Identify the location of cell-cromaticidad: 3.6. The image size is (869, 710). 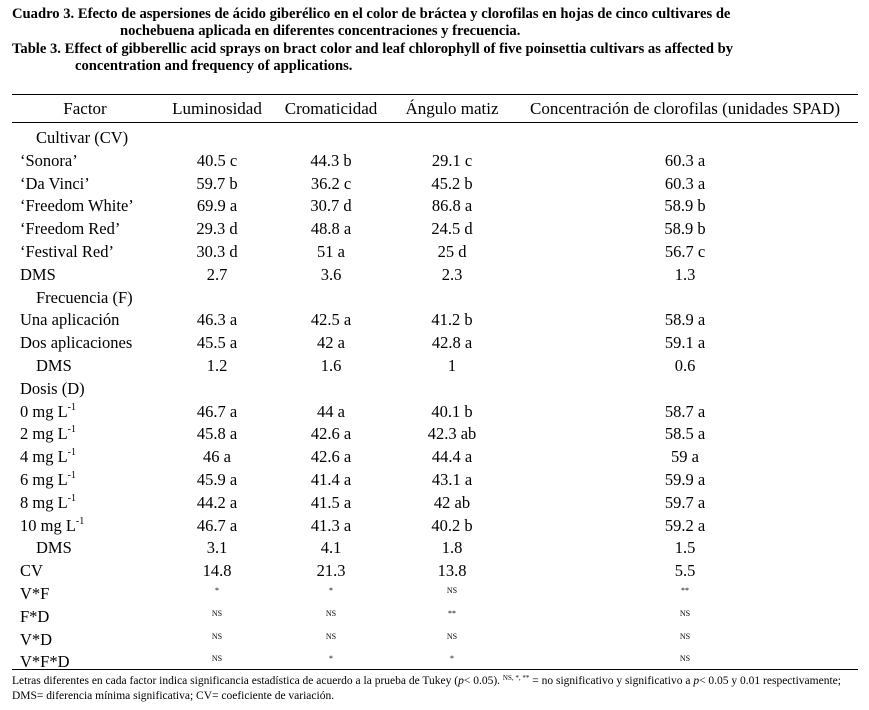
(331, 274).